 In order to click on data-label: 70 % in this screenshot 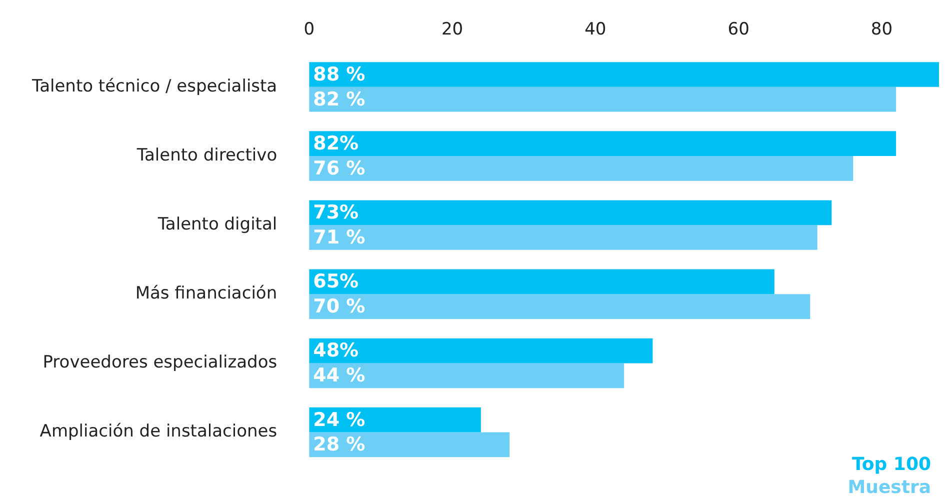, I will do `click(339, 307)`.